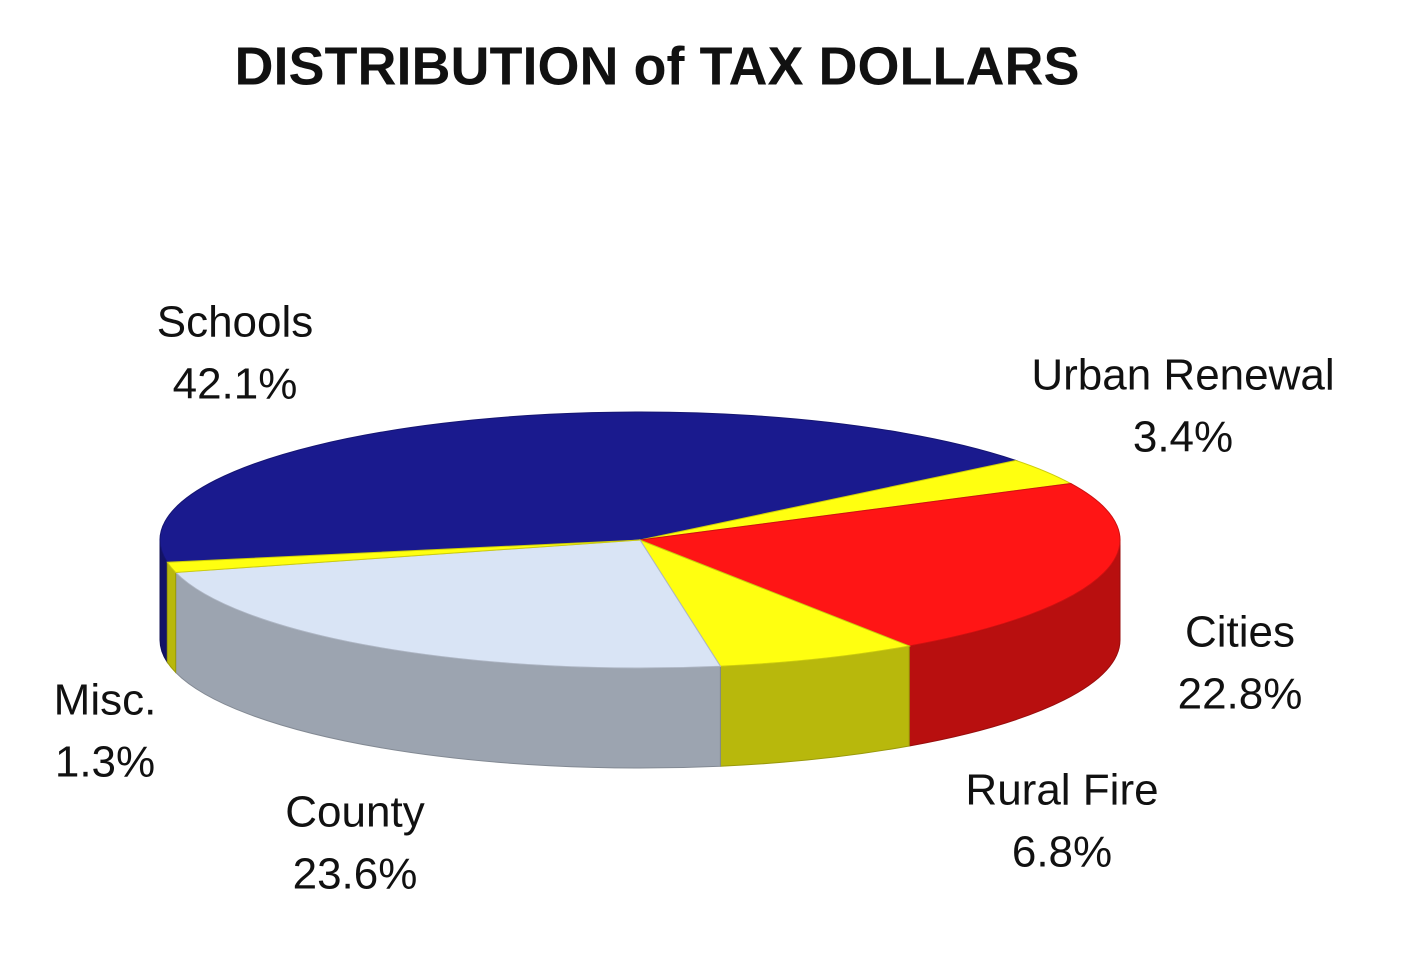  What do you see at coordinates (105, 700) in the screenshot?
I see `slice-label: Misc.` at bounding box center [105, 700].